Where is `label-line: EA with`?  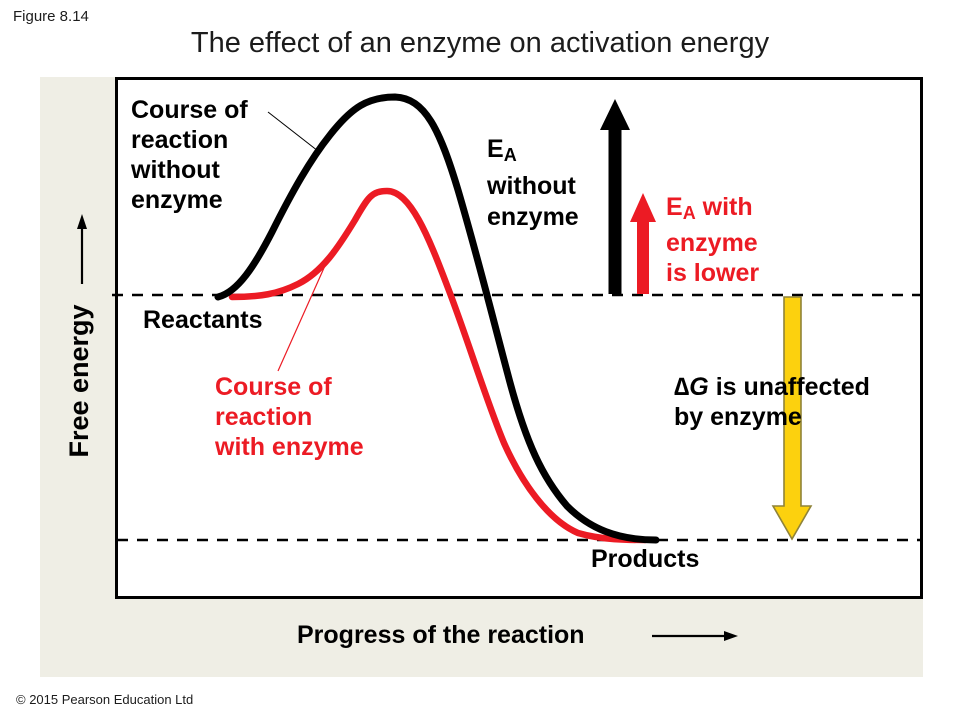
label-line: EA with is located at coordinates (712, 210).